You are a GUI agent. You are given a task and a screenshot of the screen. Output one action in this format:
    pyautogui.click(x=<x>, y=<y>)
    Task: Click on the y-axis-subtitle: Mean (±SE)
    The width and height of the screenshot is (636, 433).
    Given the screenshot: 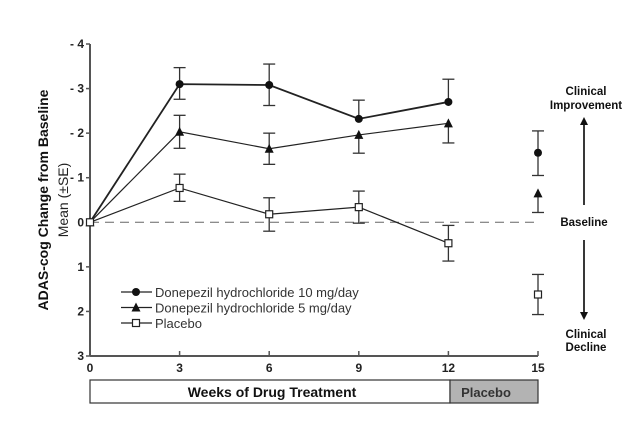 What is the action you would take?
    pyautogui.click(x=63, y=200)
    